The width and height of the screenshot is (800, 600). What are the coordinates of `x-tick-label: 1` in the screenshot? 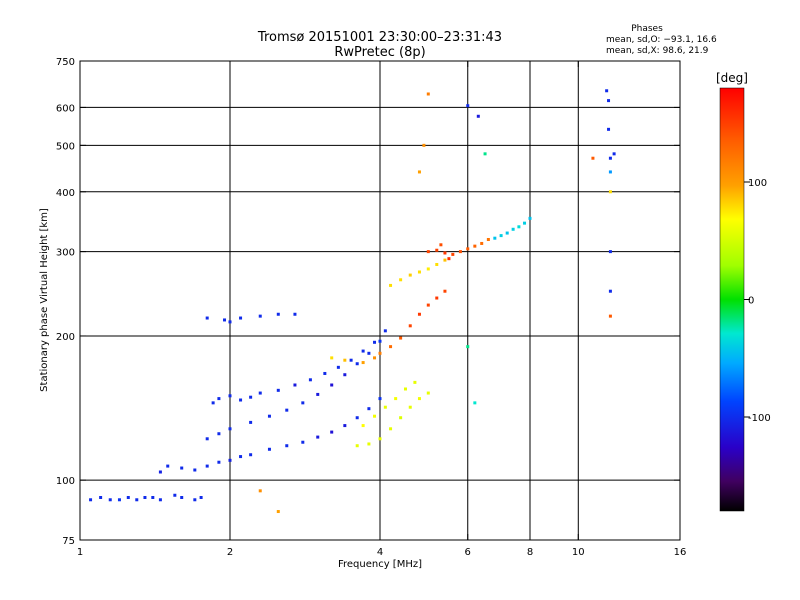 It's located at (80, 552).